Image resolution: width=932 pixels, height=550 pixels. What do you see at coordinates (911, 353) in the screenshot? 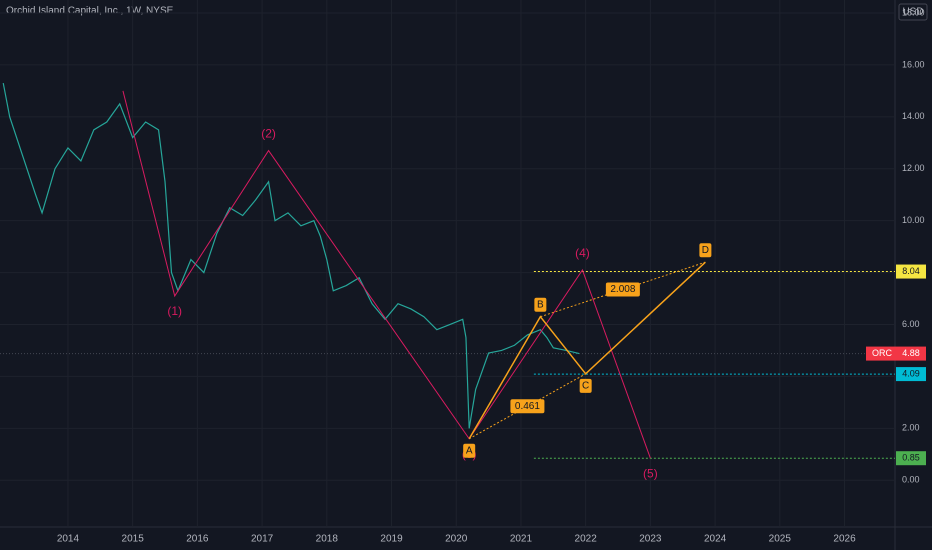
I see `last-price-label: 4.88` at bounding box center [911, 353].